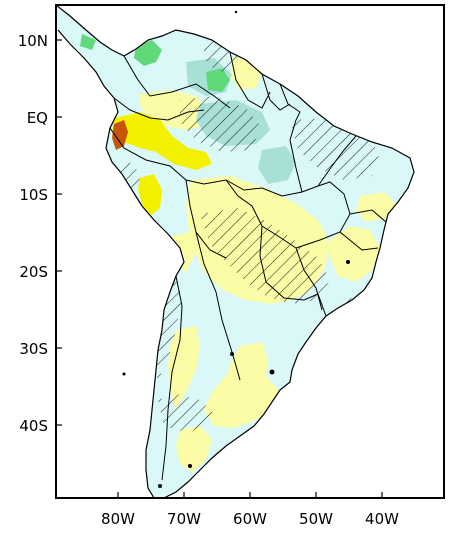 The image size is (460, 552). I want to click on lon-label-80w: 80W, so click(118, 519).